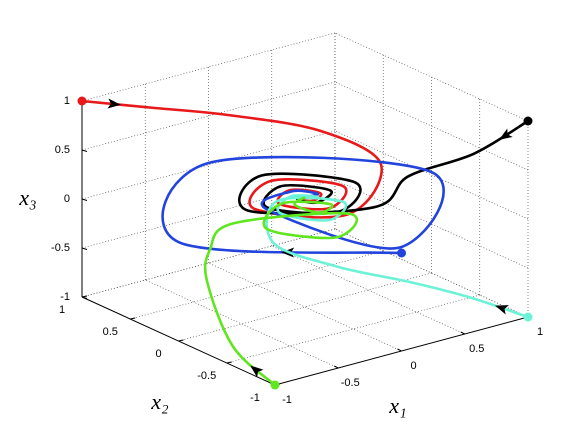  What do you see at coordinates (413, 366) in the screenshot?
I see `x-tick-label: 0` at bounding box center [413, 366].